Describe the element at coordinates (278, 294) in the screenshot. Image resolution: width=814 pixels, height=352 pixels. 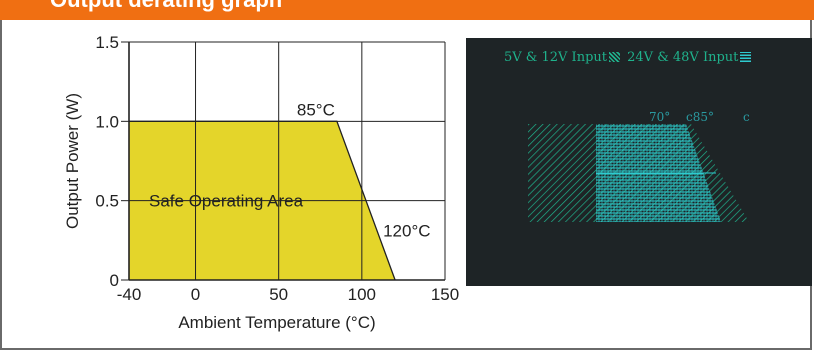
I see `x-tick-label: 50` at that location.